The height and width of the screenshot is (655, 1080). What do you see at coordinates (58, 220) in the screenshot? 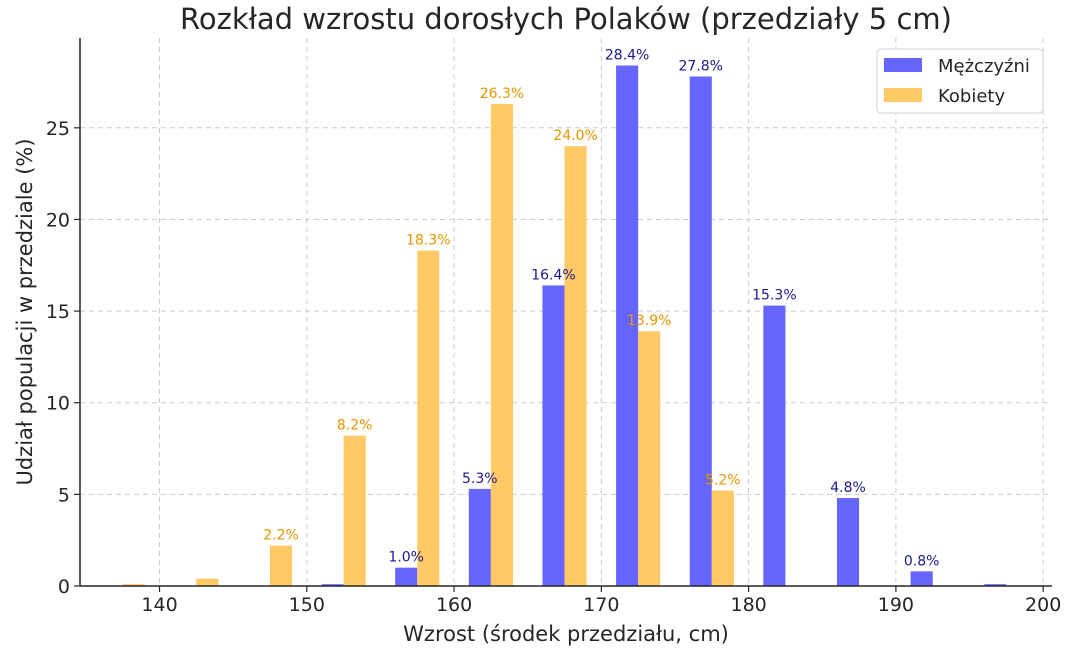
I see `y-tick-label: 20` at bounding box center [58, 220].